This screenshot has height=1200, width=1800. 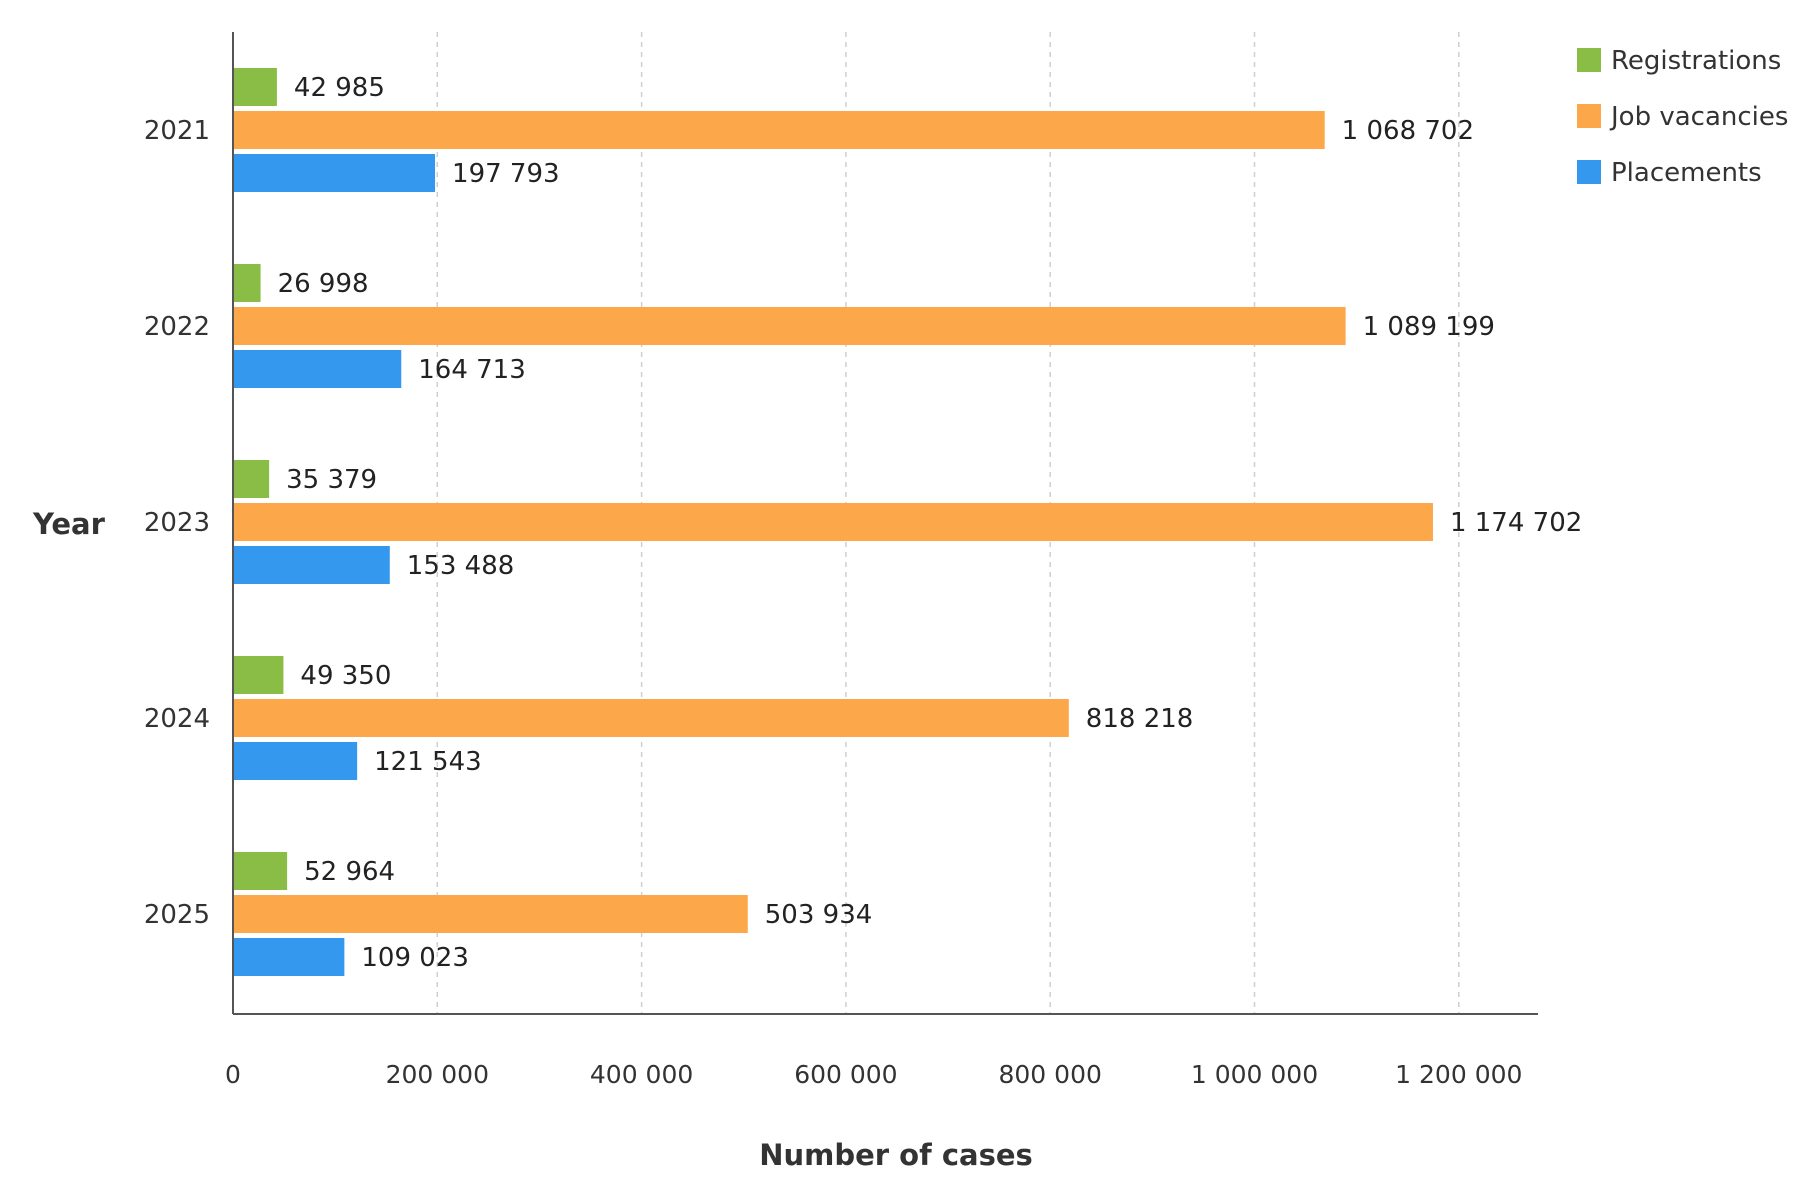 What do you see at coordinates (506, 174) in the screenshot?
I see `value-label: 197 793` at bounding box center [506, 174].